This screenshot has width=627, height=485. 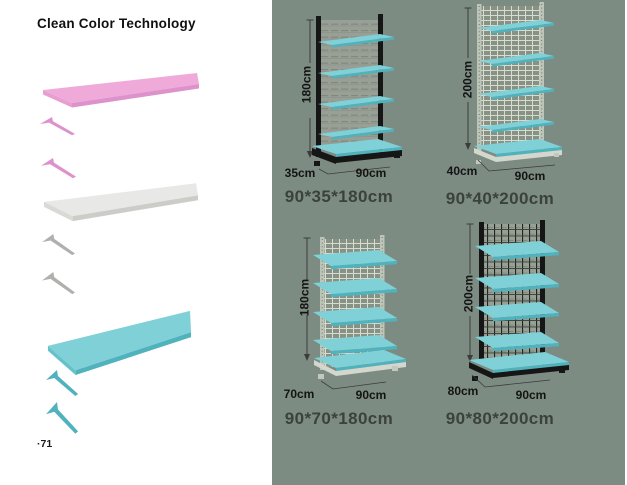 I want to click on unit-3-width-label: 90cm, so click(x=371, y=395).